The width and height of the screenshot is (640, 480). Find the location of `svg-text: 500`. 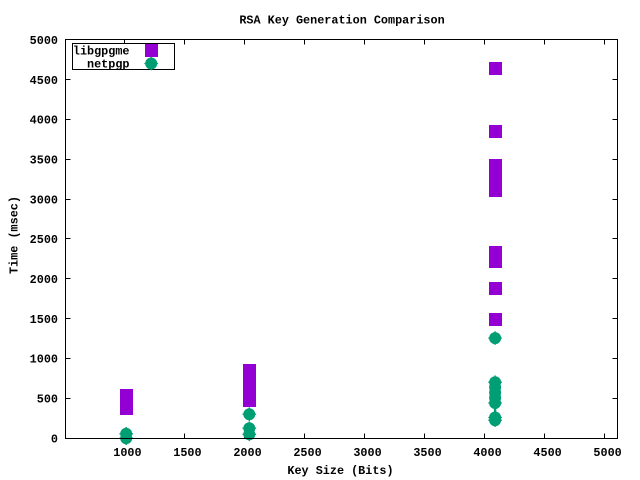

svg-text: 500 is located at coordinates (47, 400).